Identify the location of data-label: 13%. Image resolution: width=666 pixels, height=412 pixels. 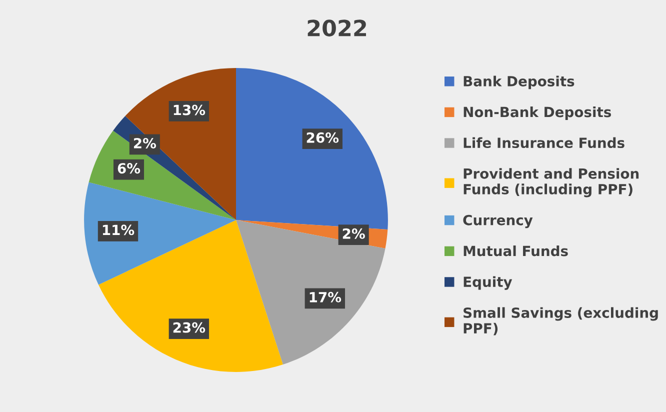
(190, 110).